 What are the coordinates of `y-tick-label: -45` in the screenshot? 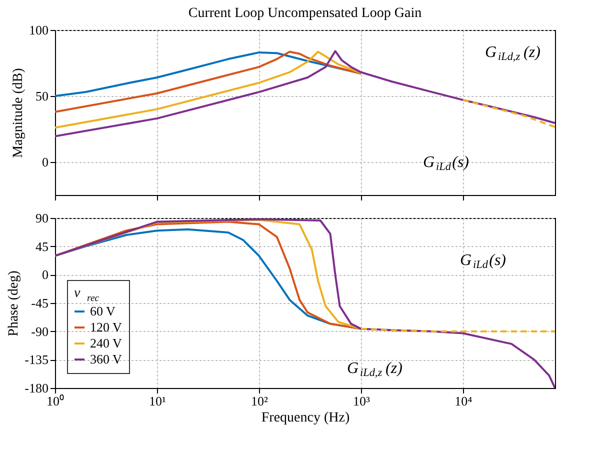 It's located at (39, 303).